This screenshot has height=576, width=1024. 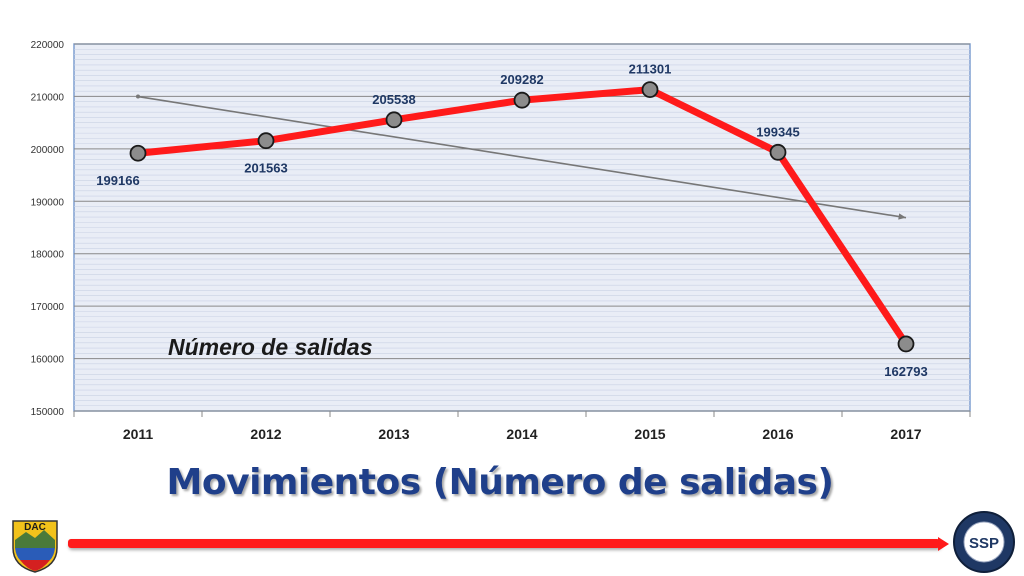 What do you see at coordinates (48, 97) in the screenshot?
I see `y-tick-label: 210000` at bounding box center [48, 97].